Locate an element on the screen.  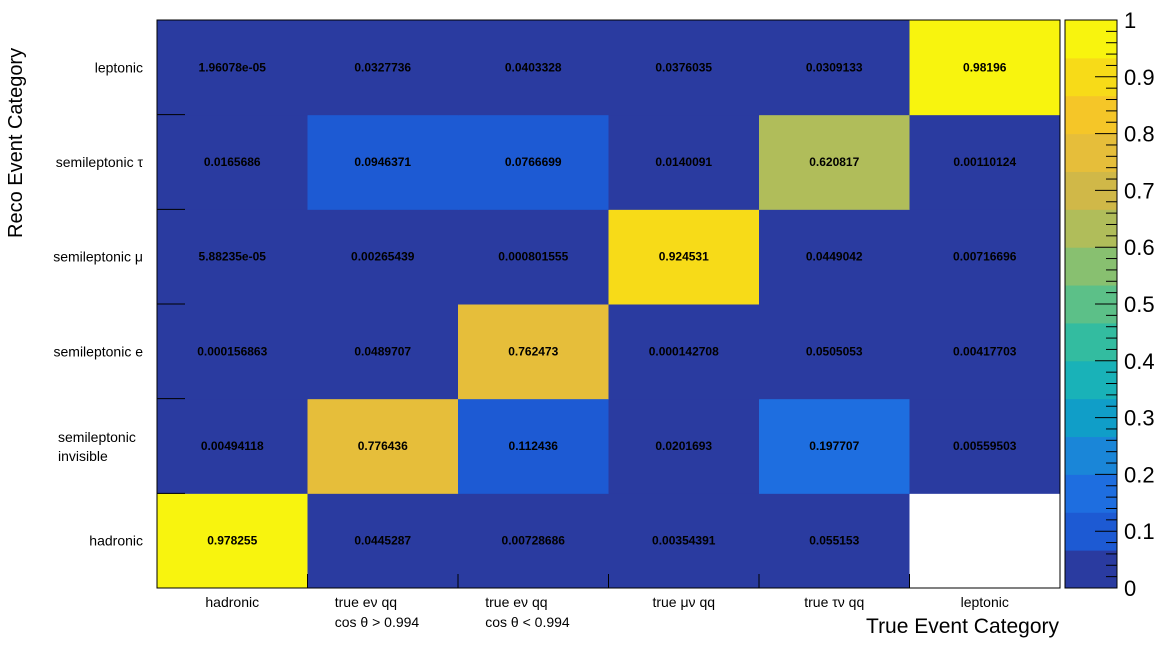
cell-value-label: 0.055153 is located at coordinates (834, 541).